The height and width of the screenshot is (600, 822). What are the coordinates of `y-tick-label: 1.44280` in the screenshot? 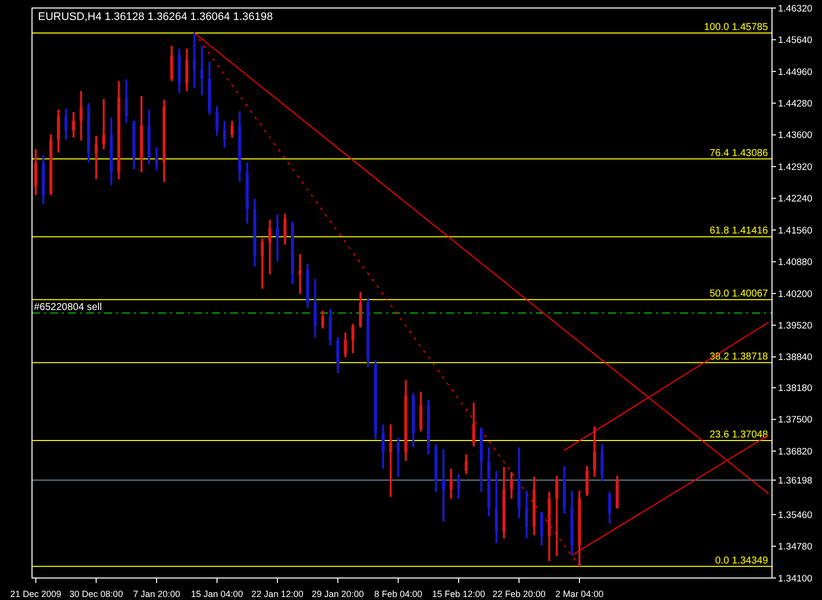 It's located at (795, 104).